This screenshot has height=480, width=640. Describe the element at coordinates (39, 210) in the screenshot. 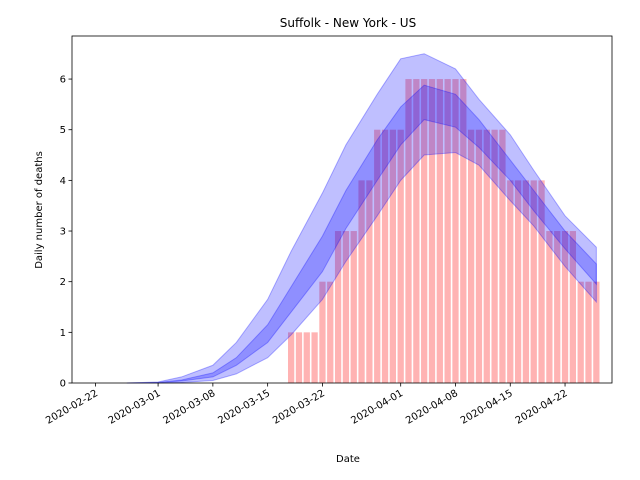

I see `y-axis-label: Daily number of deaths` at that location.